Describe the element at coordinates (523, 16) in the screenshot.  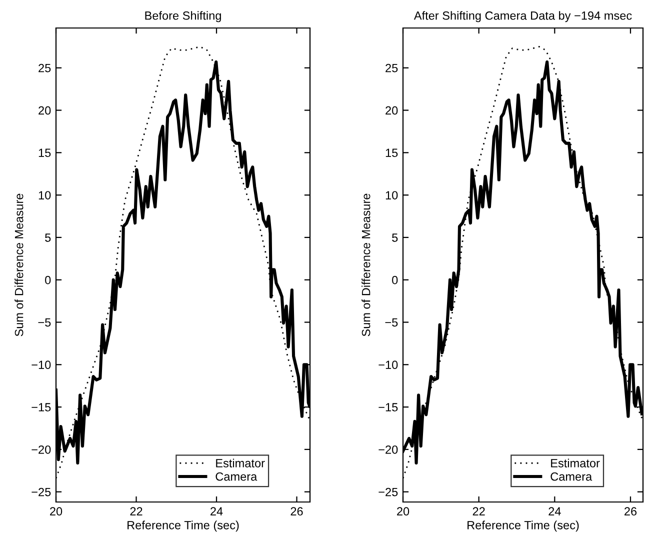
I see `chart-title: After Shifting Camera Data by −194 msec` at that location.